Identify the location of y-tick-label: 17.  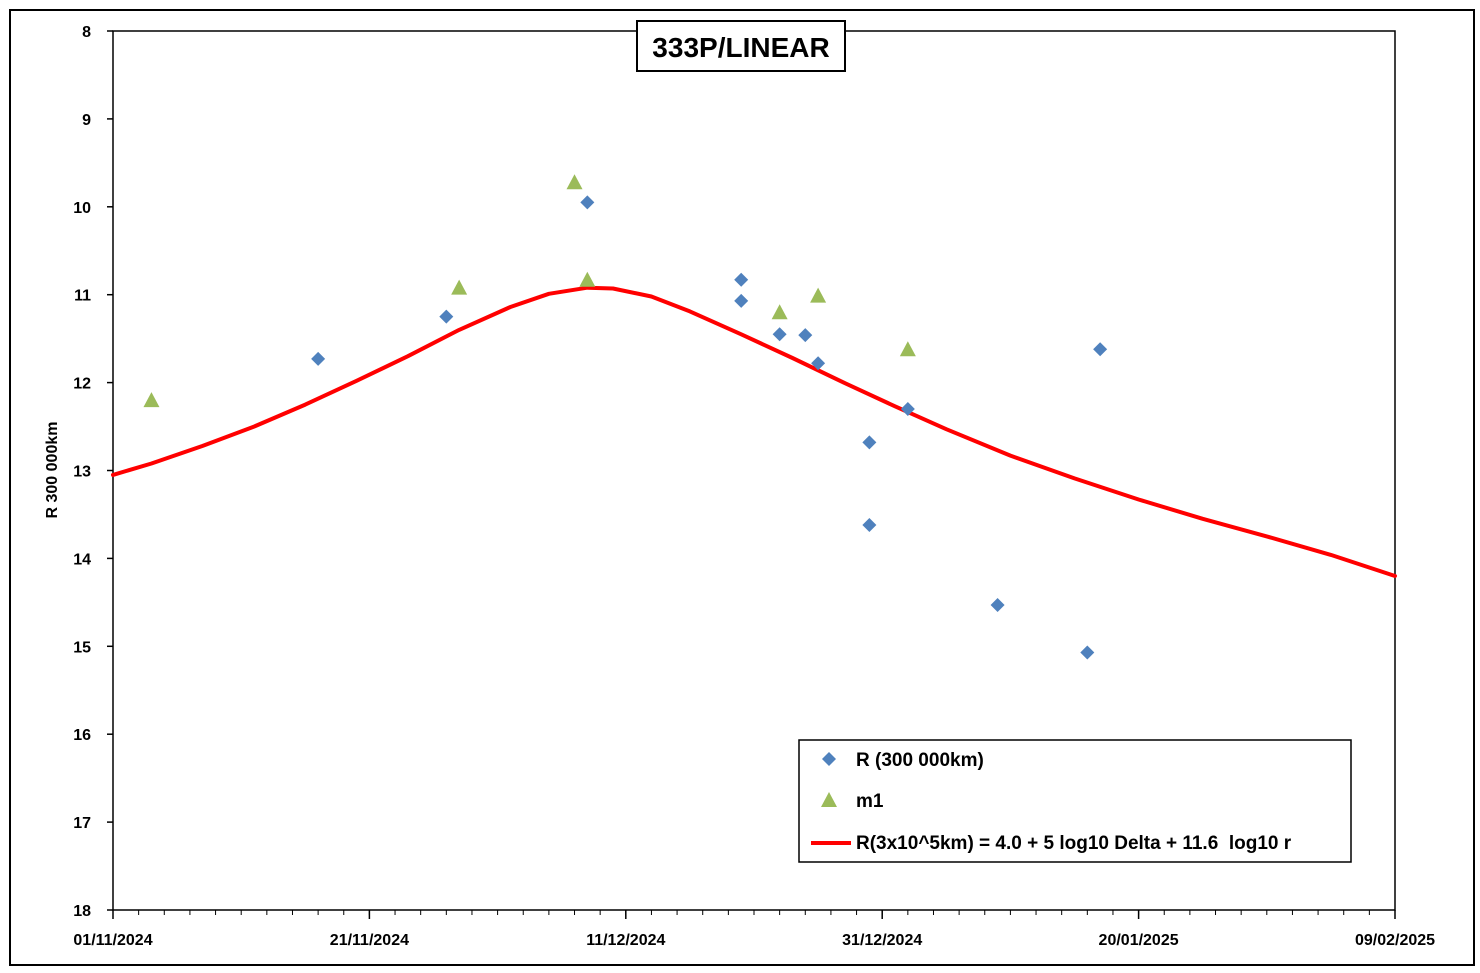
(82, 823).